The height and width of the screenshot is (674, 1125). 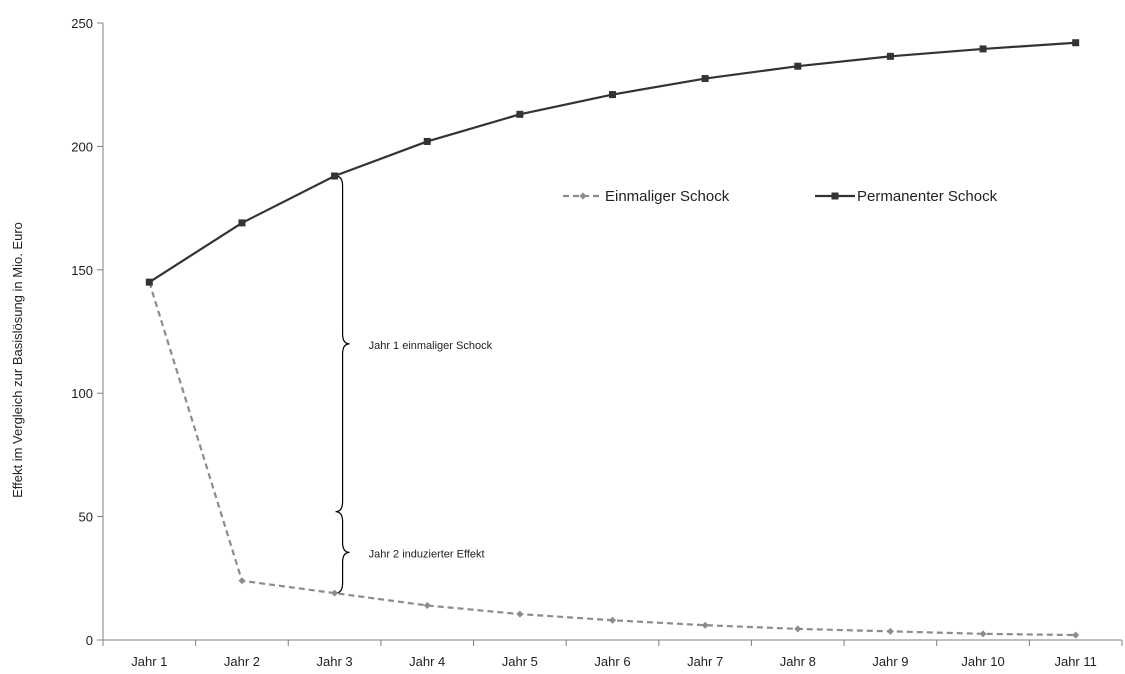 What do you see at coordinates (86, 517) in the screenshot?
I see `y-tick-label: 50` at bounding box center [86, 517].